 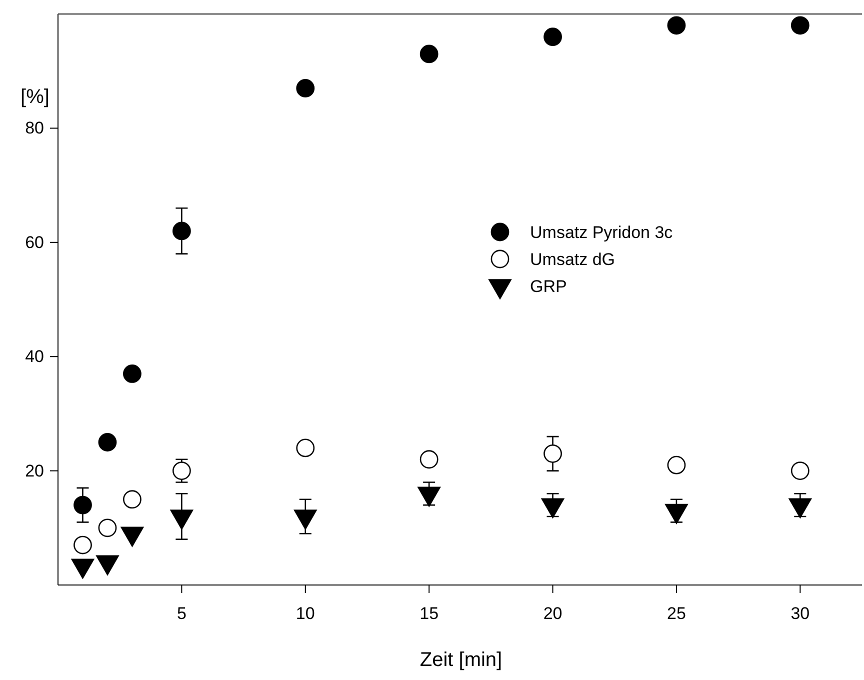 I want to click on x-tick-label: 30, so click(x=800, y=614).